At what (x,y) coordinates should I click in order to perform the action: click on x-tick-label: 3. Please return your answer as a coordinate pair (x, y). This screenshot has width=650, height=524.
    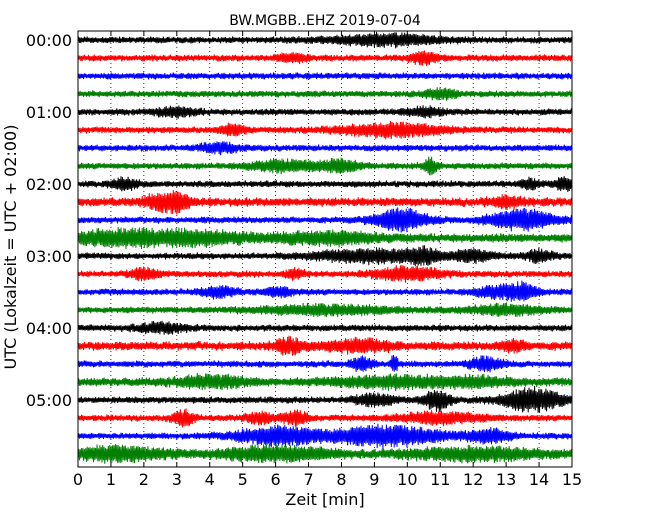
    Looking at the image, I should click on (177, 479).